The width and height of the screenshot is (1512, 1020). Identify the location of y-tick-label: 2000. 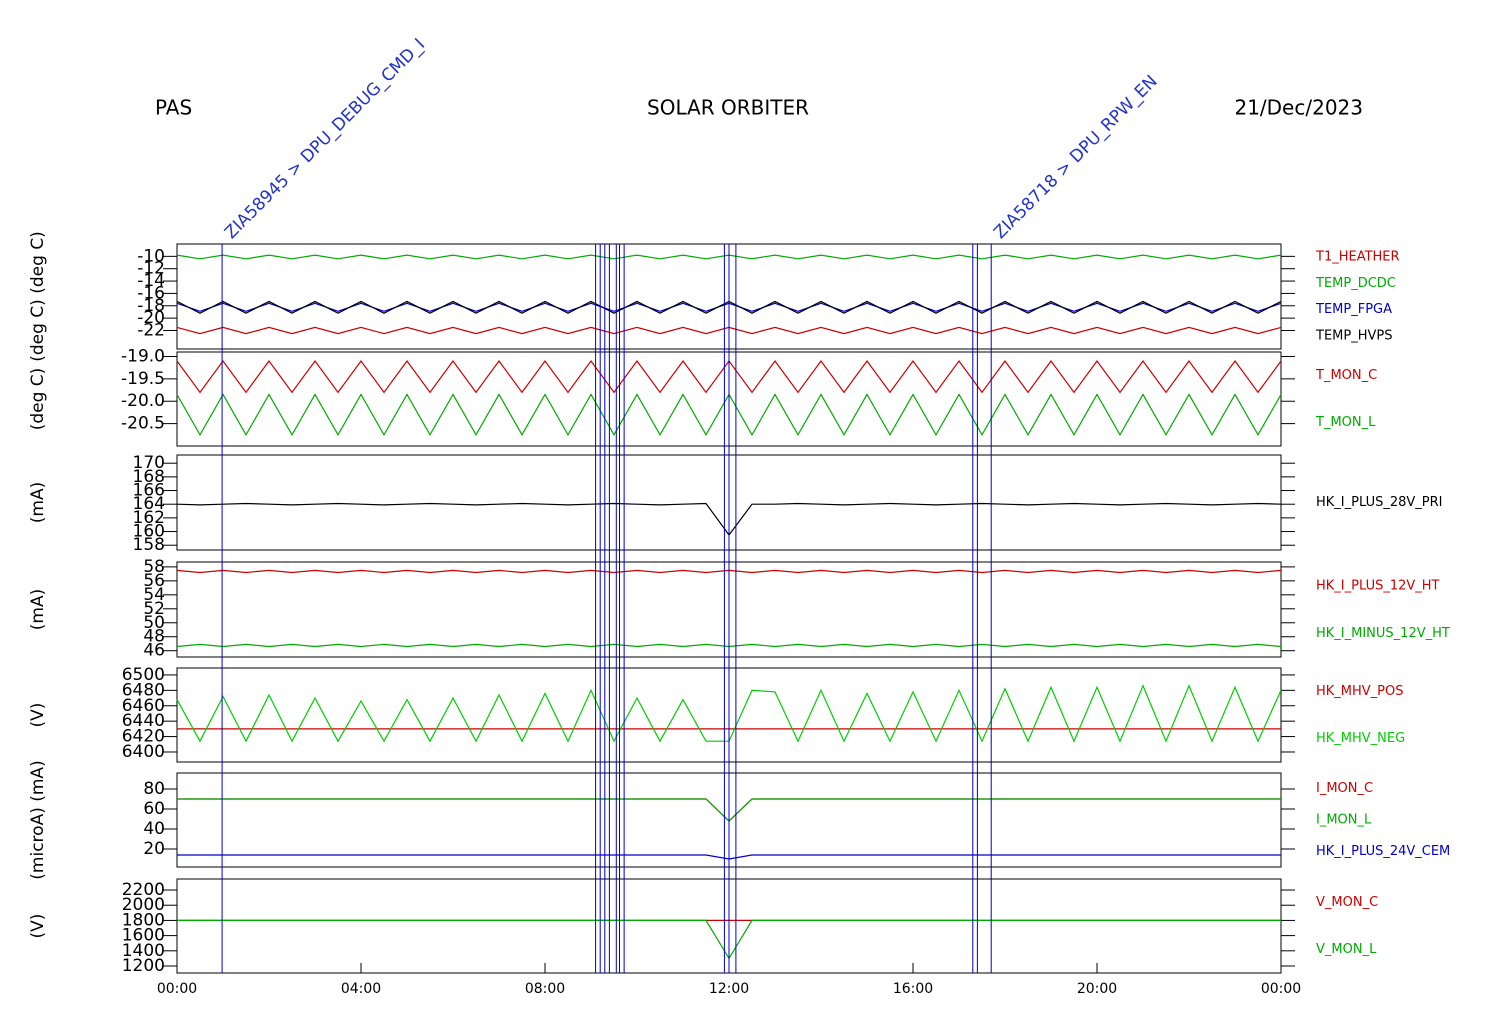
(143, 905).